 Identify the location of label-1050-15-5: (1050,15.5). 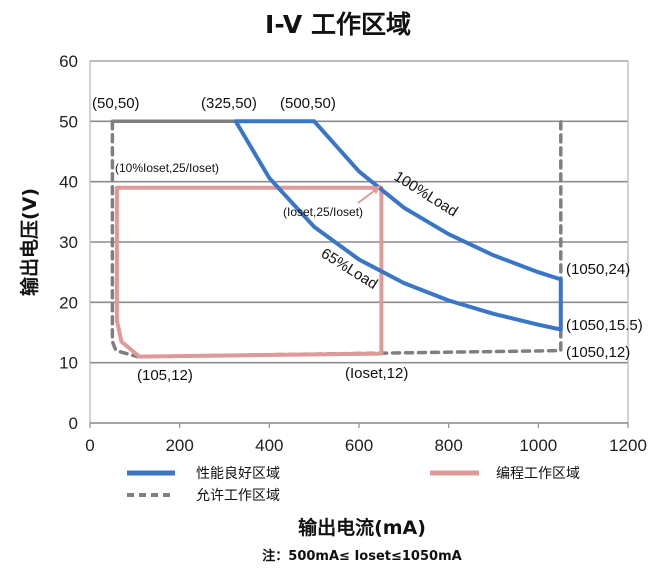
(604, 325).